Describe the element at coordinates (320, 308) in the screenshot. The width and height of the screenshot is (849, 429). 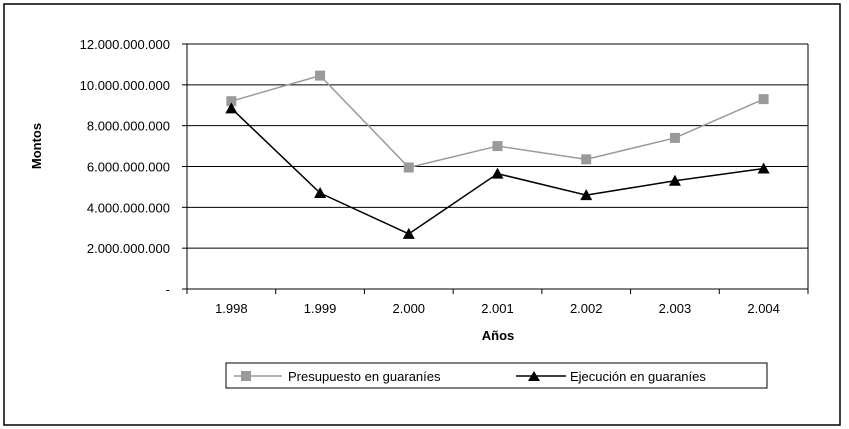
I see `x-tick-label: 1.999` at that location.